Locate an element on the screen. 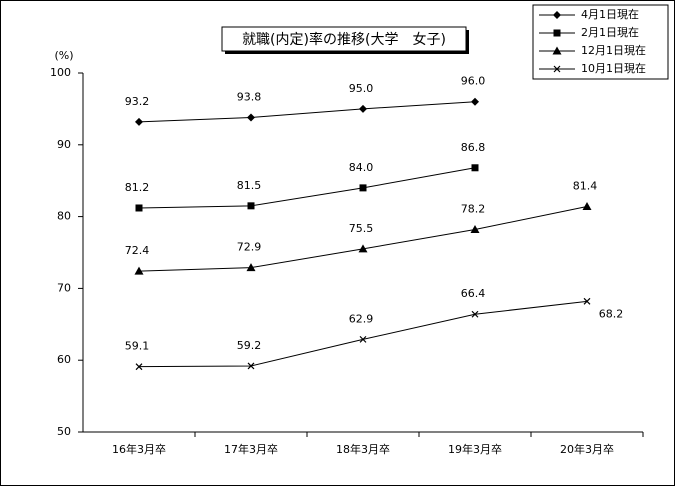 Image resolution: width=676 pixels, height=487 pixels. data-label: 96.0 is located at coordinates (473, 81).